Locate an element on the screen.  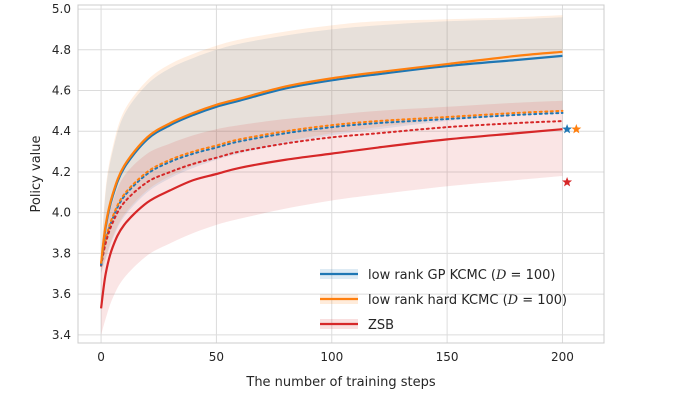
x-tick-label: 50 is located at coordinates (216, 357).